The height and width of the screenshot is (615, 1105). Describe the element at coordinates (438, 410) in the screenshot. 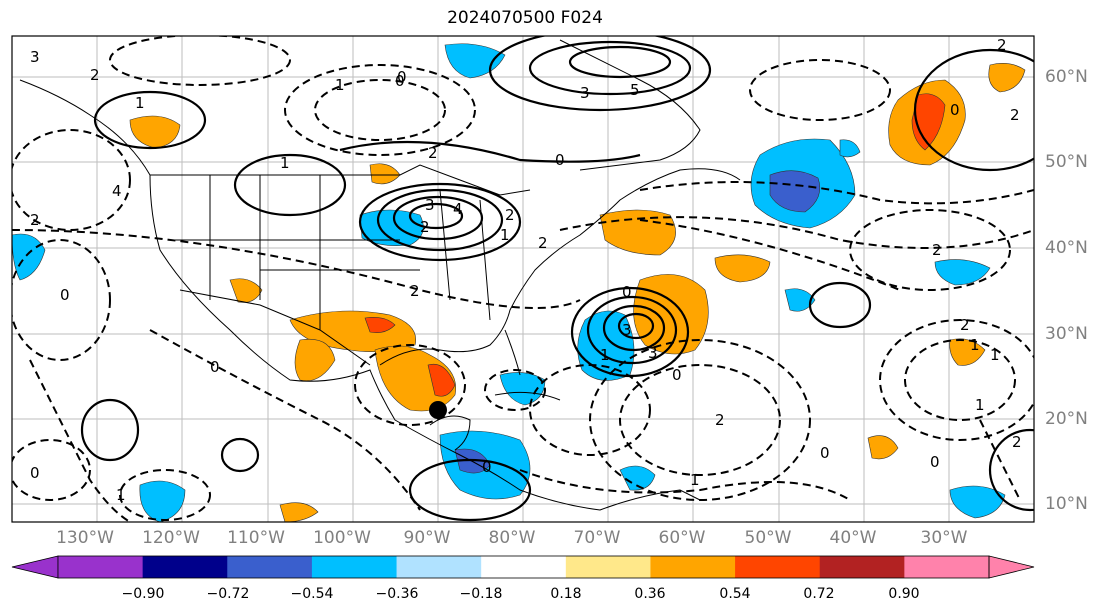

I see `location-marker` at that location.